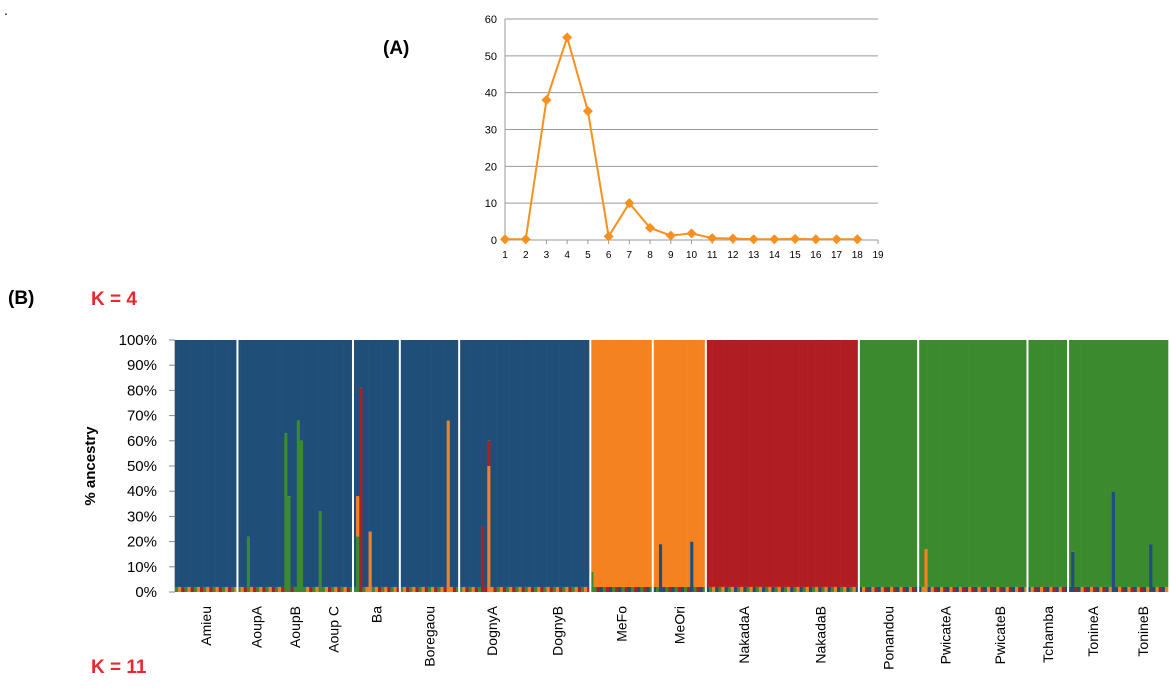 This screenshot has width=1170, height=693. I want to click on x-tick-label: 5, so click(588, 255).